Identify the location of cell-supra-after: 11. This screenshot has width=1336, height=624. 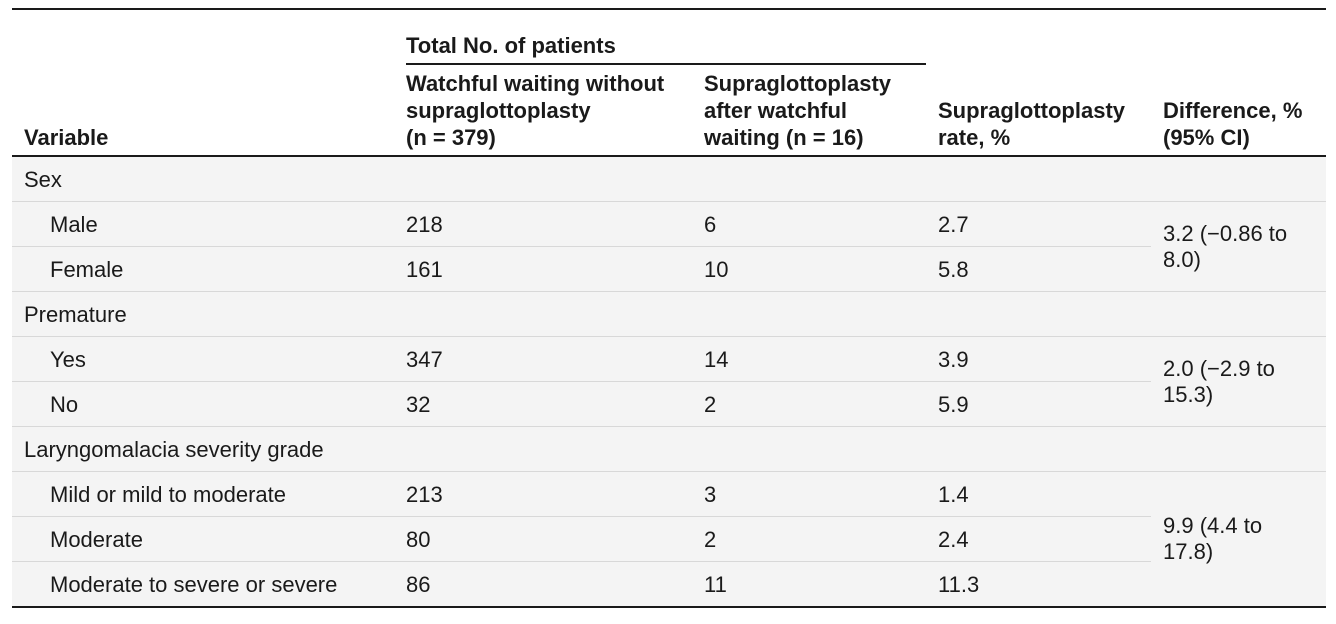
(809, 584).